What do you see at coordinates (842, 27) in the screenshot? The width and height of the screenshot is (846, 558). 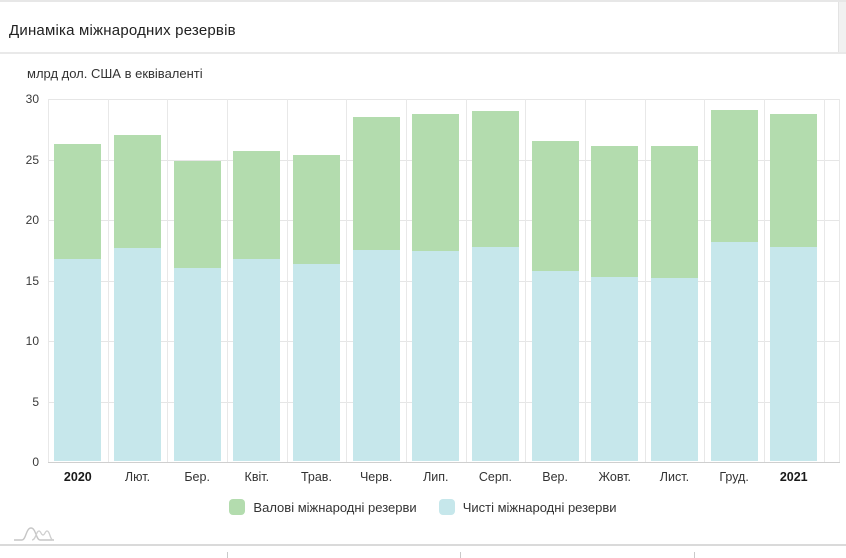 I see `header-corner` at bounding box center [842, 27].